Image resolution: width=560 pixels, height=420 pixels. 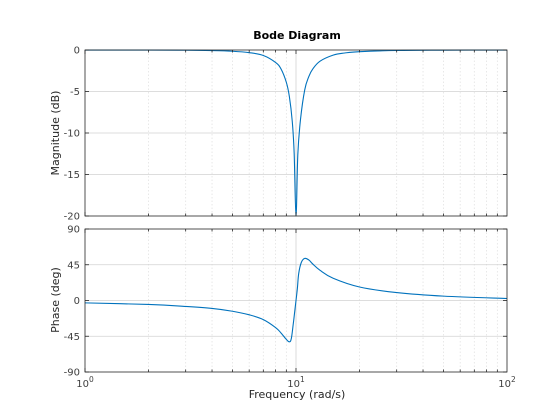 I want to click on x-ticks: 10⁰ 10¹ 10², so click(x=296, y=382).